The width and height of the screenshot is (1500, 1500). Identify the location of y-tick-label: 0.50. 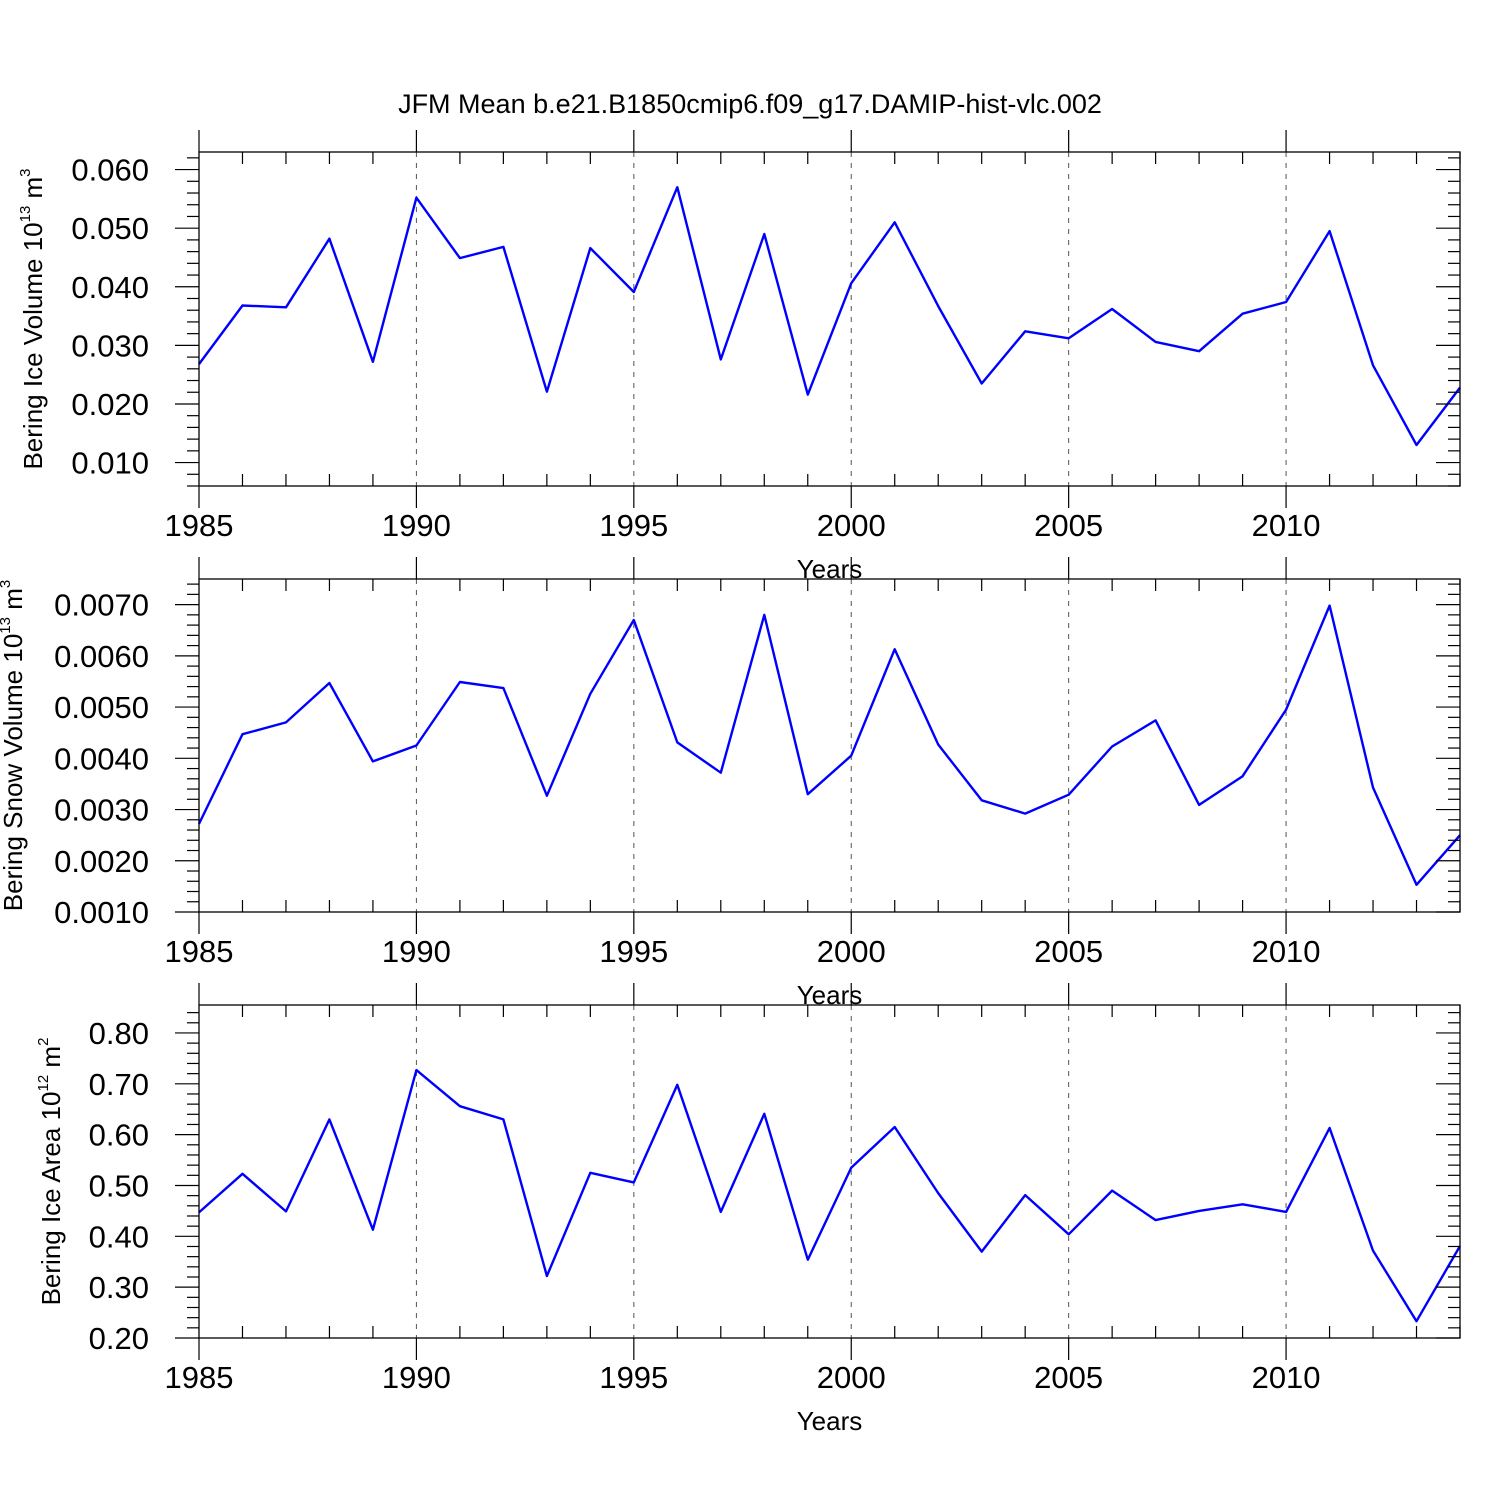
(119, 1185).